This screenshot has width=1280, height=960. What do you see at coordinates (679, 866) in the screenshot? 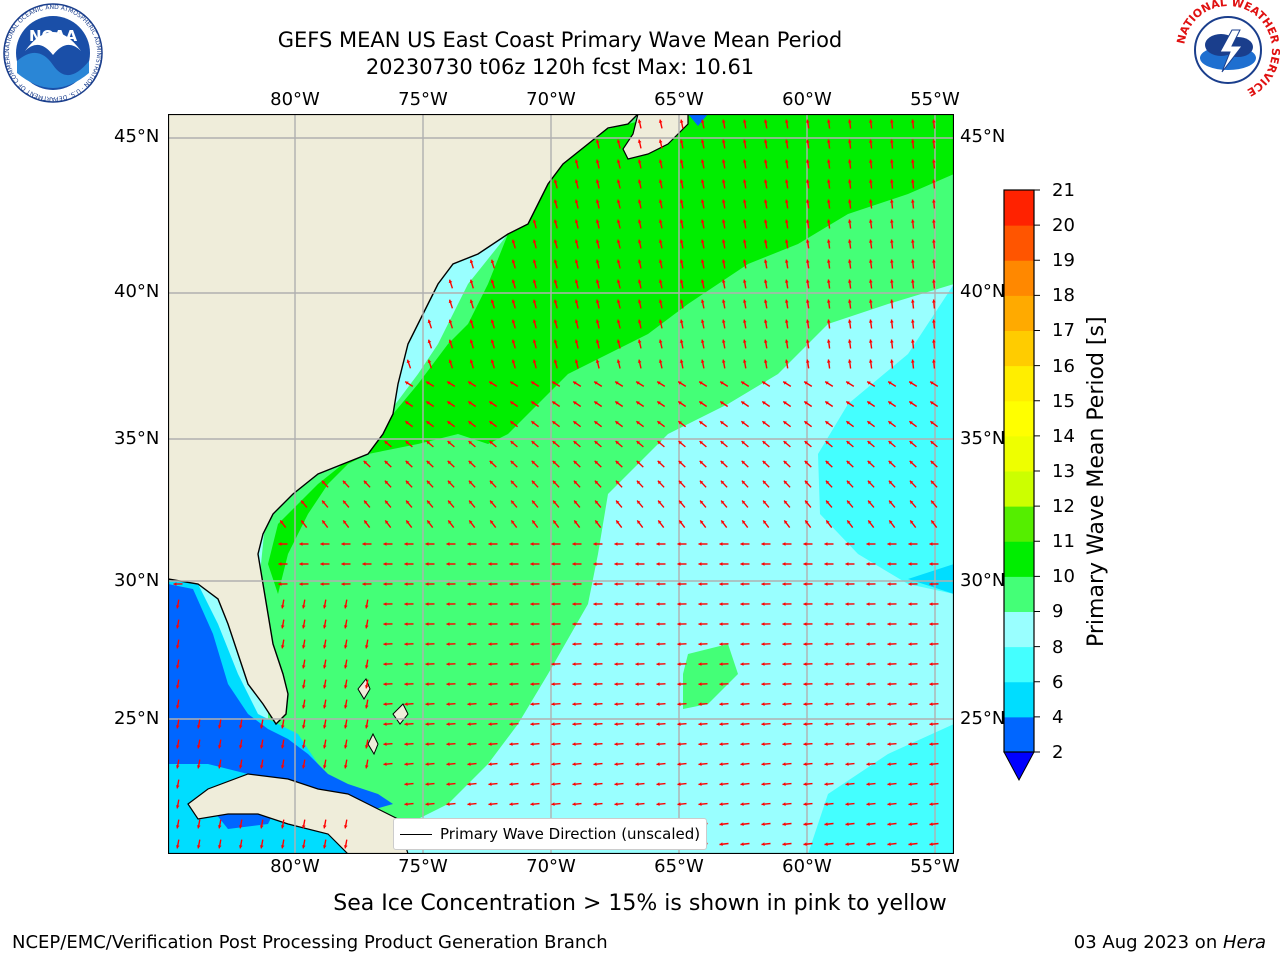
I see `lon-label-bottom: 65°W` at bounding box center [679, 866].